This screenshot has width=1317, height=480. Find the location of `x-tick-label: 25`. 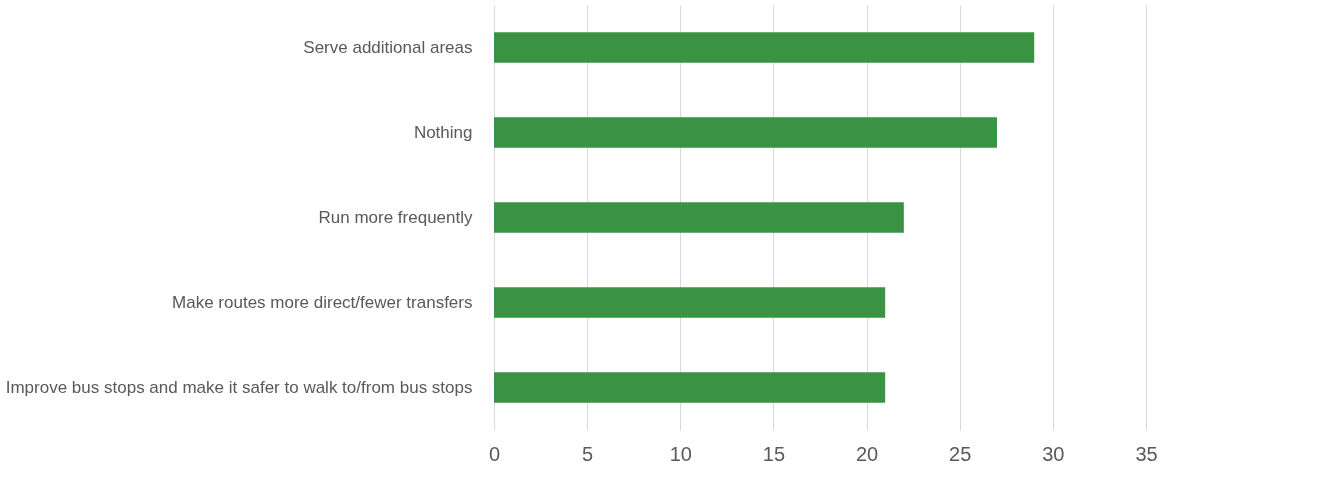

x-tick-label: 25 is located at coordinates (960, 453).